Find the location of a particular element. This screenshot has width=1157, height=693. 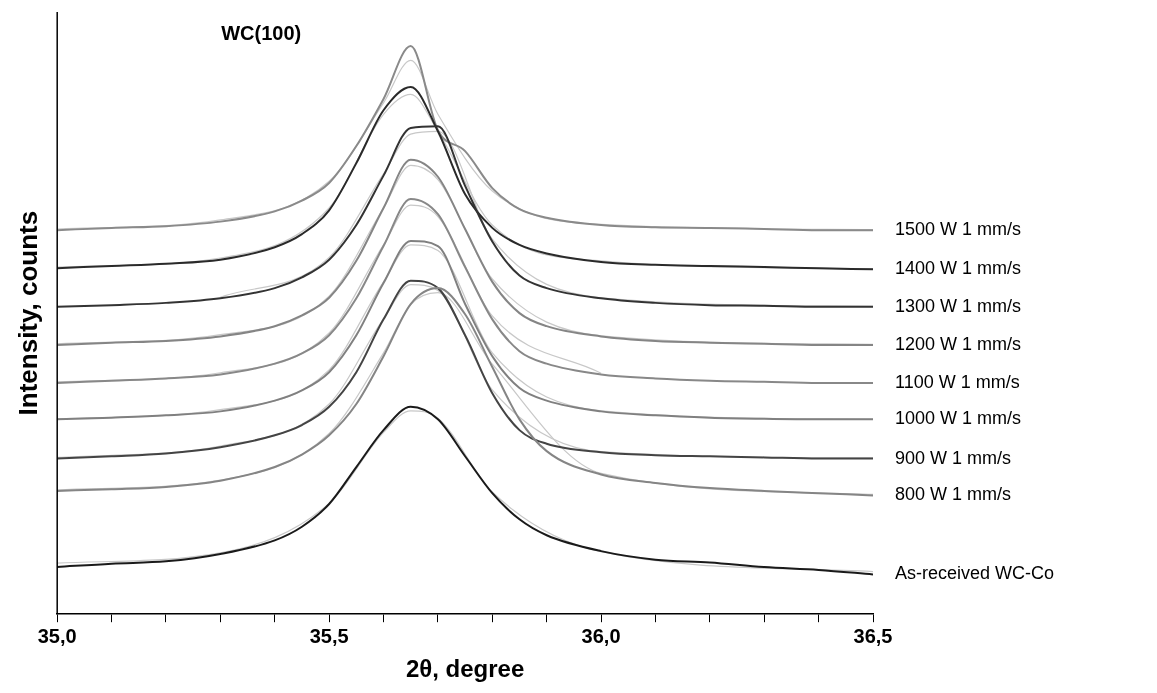

x-tick-label: 36,0 is located at coordinates (601, 635).